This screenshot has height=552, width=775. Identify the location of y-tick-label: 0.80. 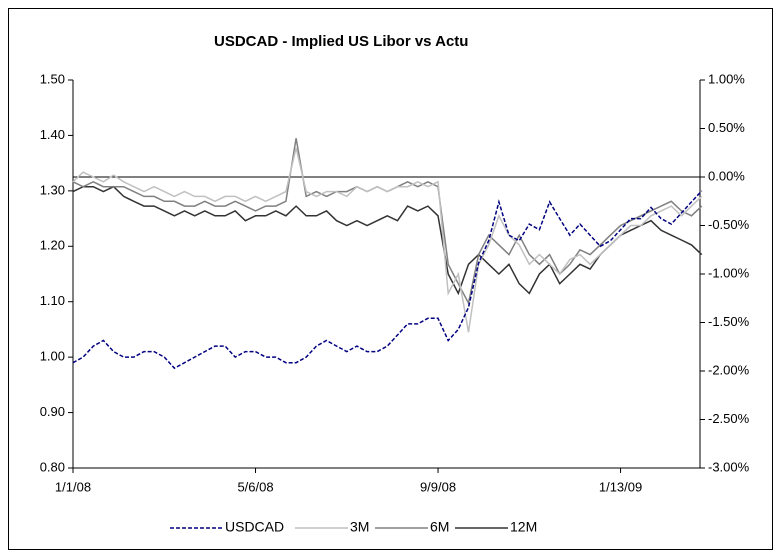
(52, 466).